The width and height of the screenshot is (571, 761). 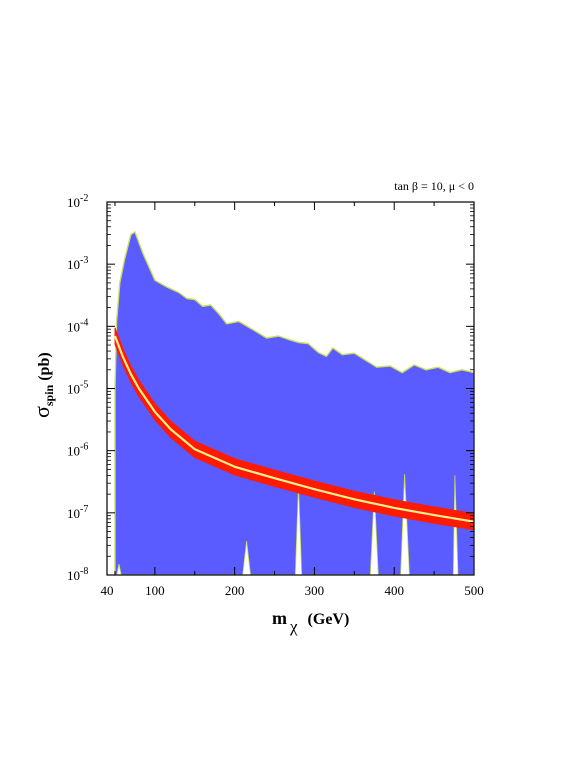 What do you see at coordinates (42, 385) in the screenshot?
I see `y-axis-label: σspin (pb)` at bounding box center [42, 385].